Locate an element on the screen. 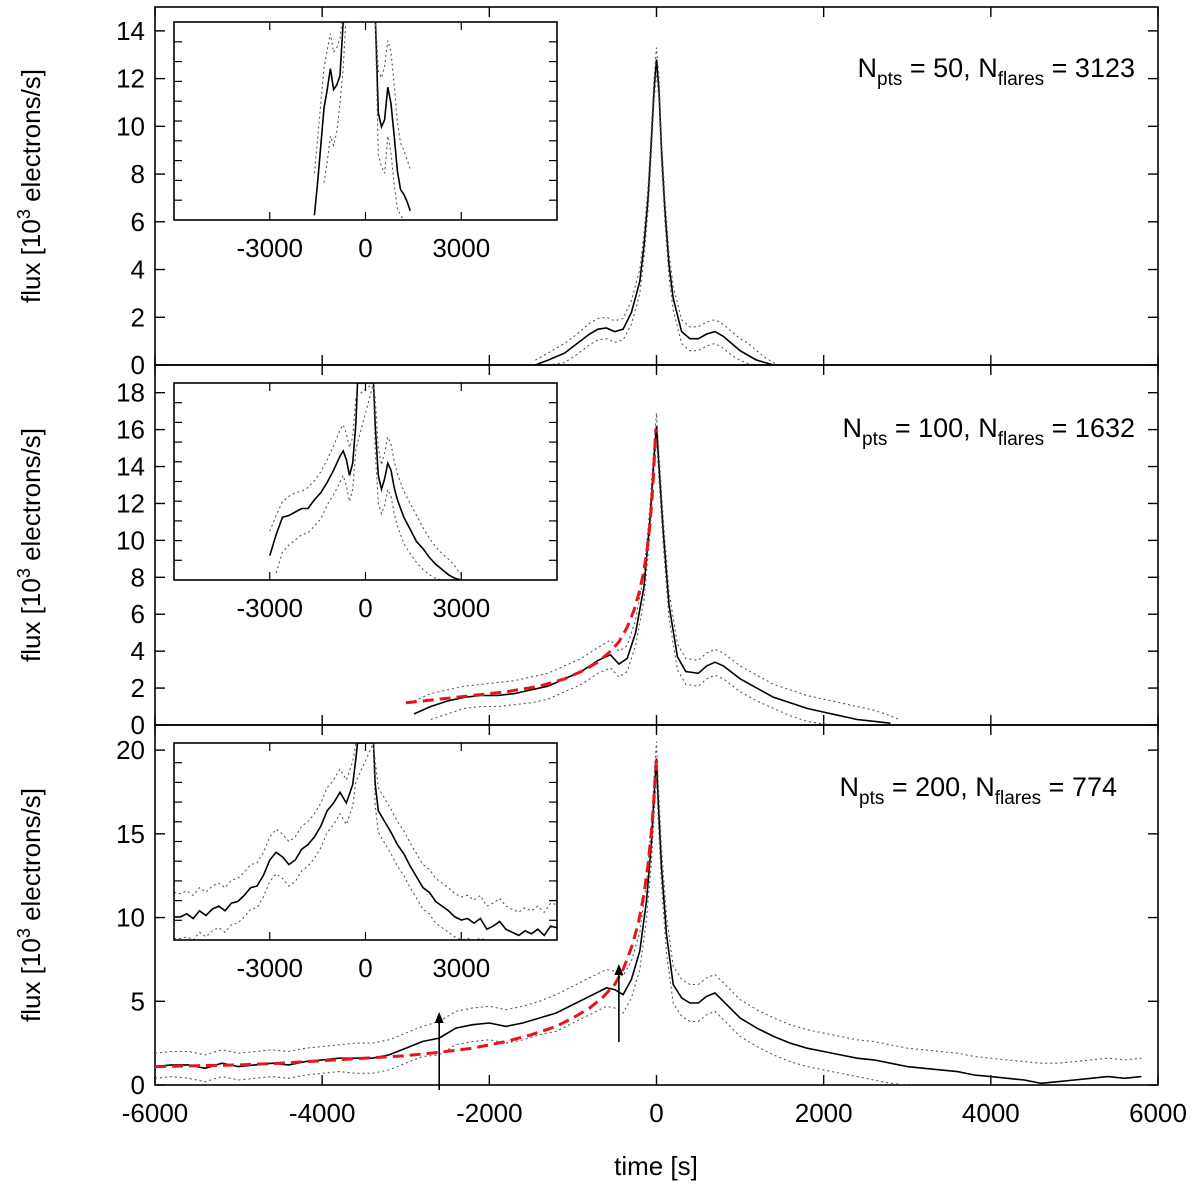 The width and height of the screenshot is (1200, 1203). panel-top-y-tick-label: 4 is located at coordinates (138, 270).